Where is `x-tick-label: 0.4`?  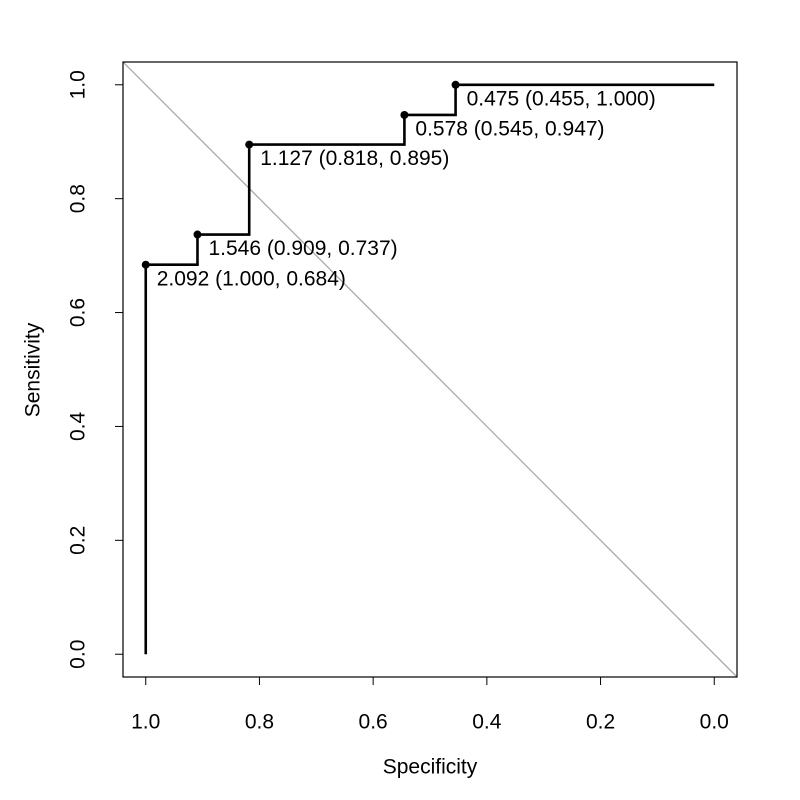 x-tick-label: 0.4 is located at coordinates (487, 722).